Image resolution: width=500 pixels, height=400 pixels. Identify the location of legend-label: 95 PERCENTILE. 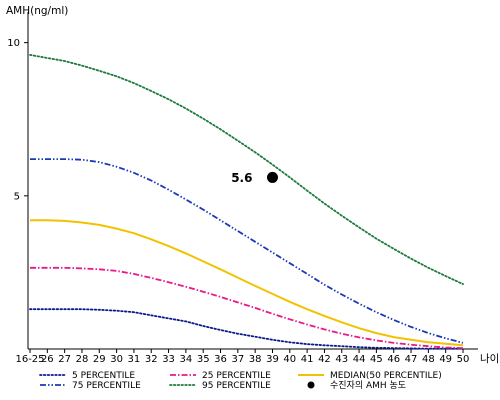
(236, 386).